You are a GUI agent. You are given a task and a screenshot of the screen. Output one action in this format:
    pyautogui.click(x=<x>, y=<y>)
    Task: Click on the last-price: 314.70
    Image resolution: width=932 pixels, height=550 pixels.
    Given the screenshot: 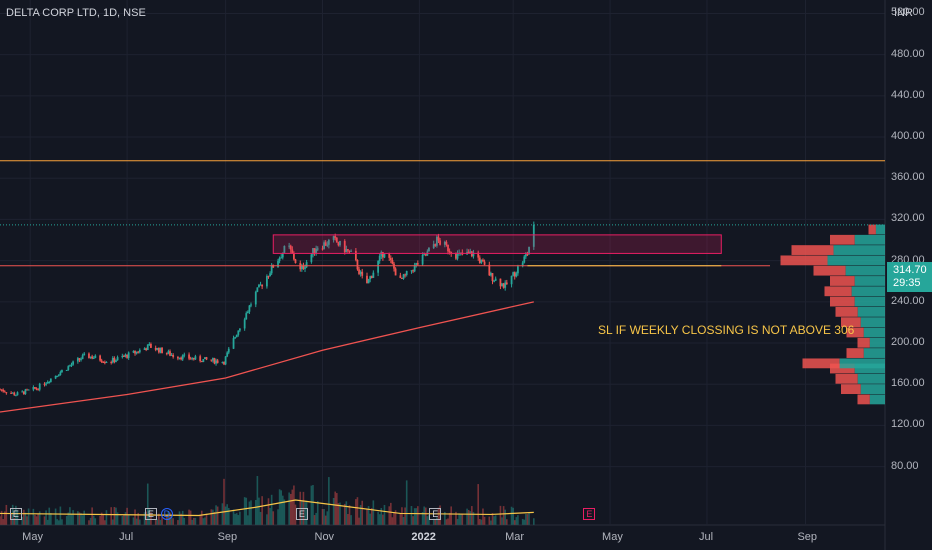 What is the action you would take?
    pyautogui.click(x=910, y=270)
    